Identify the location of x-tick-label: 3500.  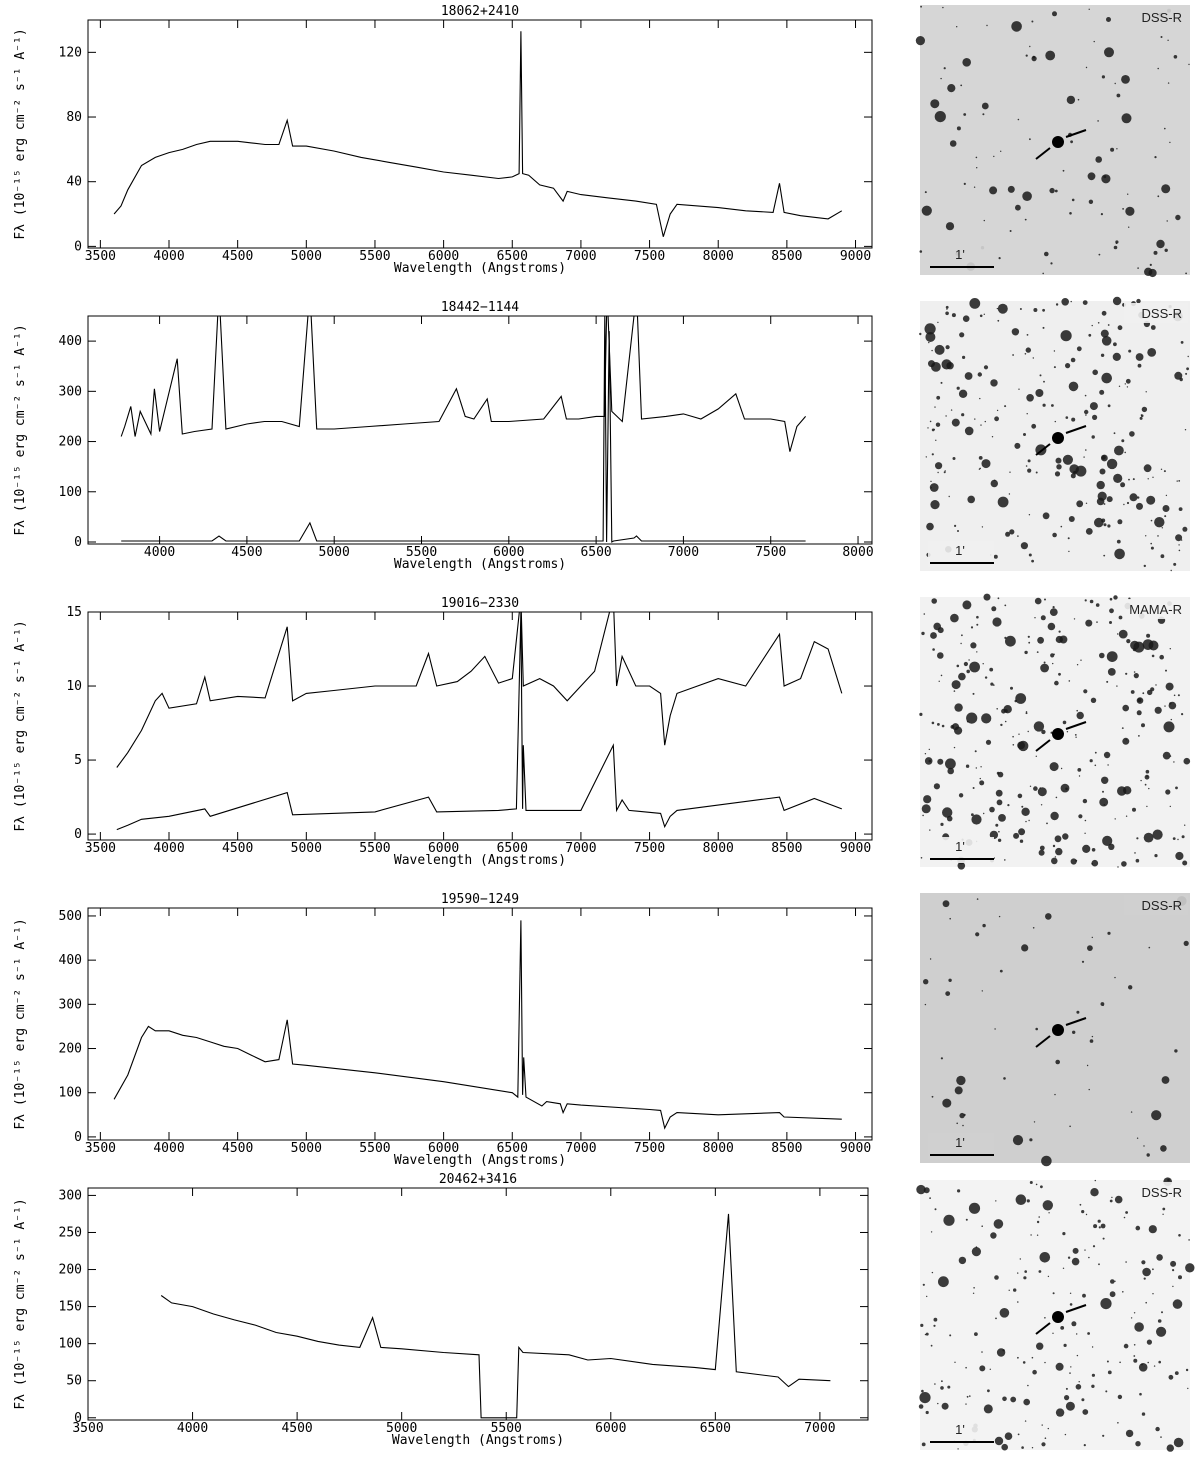
(87, 1428).